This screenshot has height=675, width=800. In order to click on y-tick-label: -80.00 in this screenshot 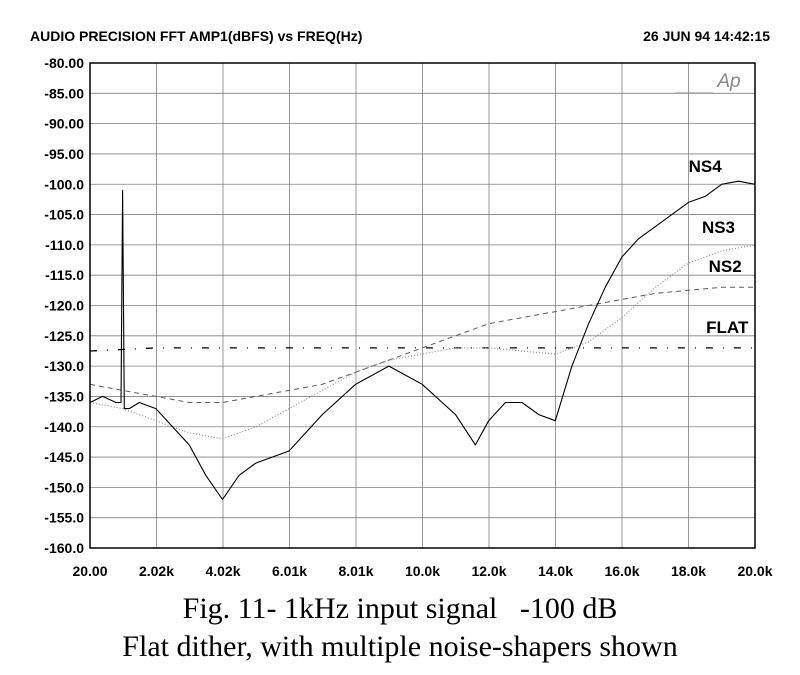, I will do `click(64, 63)`.